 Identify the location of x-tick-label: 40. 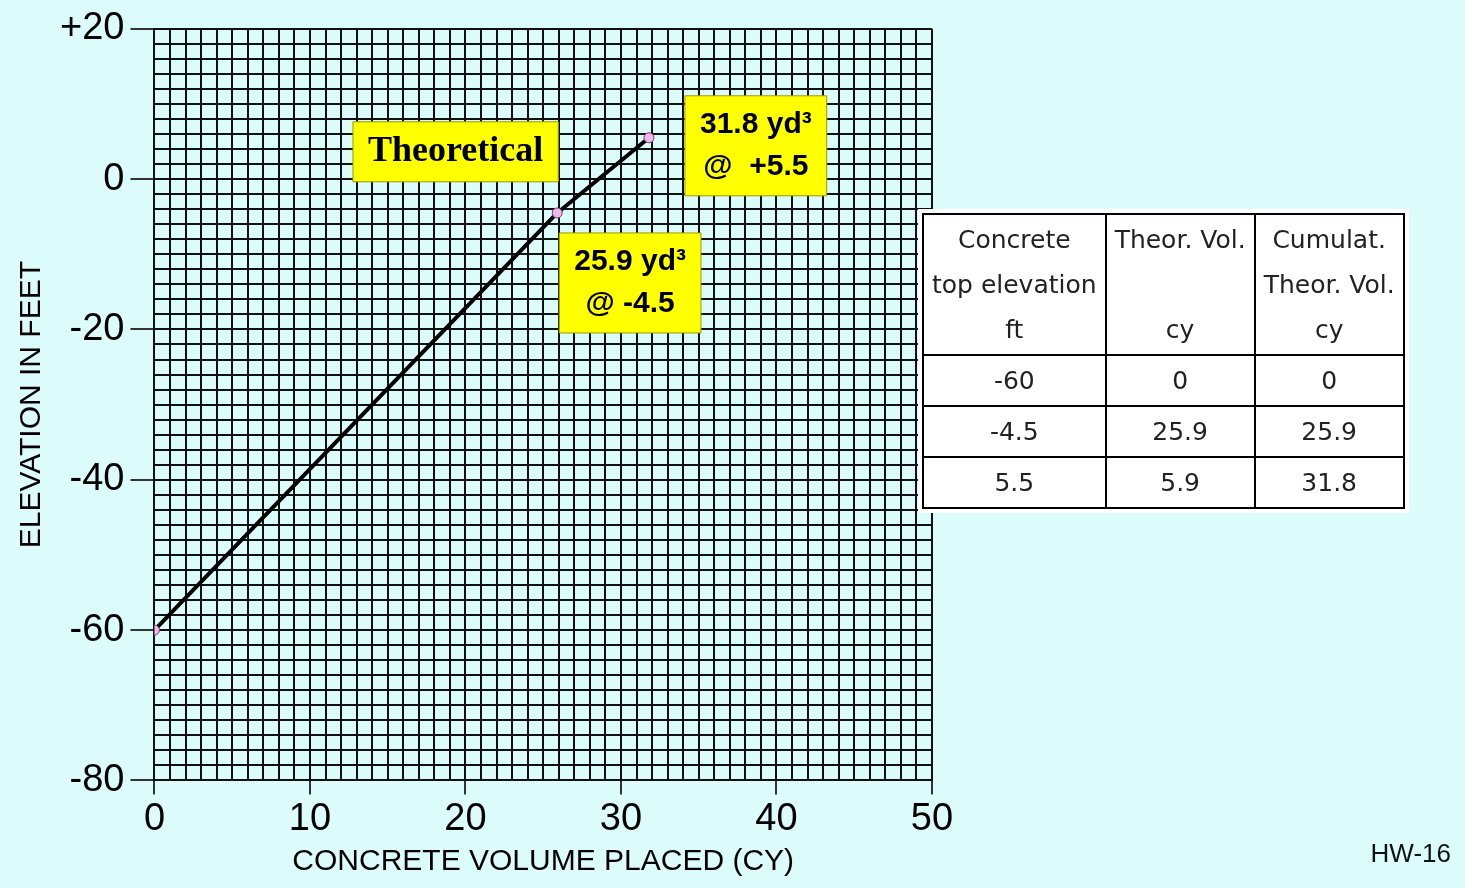
(776, 816).